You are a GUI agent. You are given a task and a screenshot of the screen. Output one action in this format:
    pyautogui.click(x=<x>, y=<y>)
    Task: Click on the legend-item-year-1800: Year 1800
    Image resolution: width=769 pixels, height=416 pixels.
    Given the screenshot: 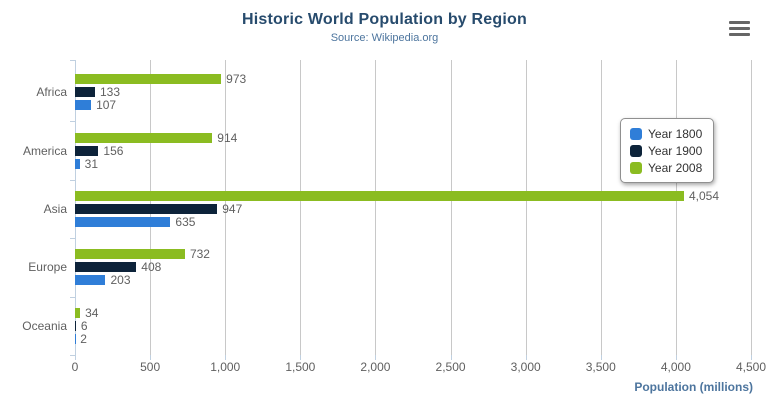 What is the action you would take?
    pyautogui.click(x=666, y=133)
    